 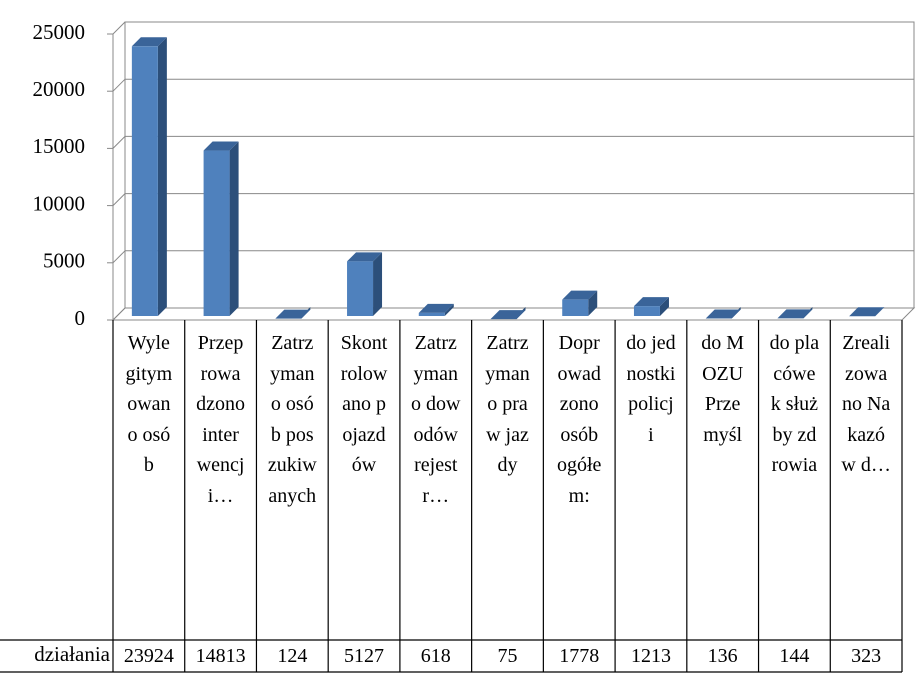 What do you see at coordinates (72, 654) in the screenshot?
I see `legend-label: działania` at bounding box center [72, 654].